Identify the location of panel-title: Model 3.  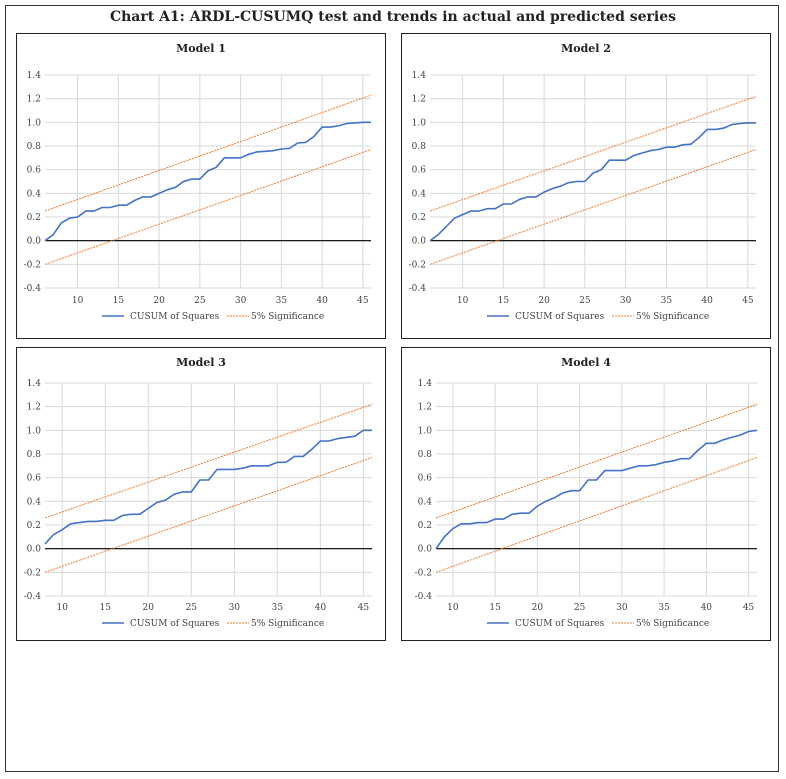
(201, 362).